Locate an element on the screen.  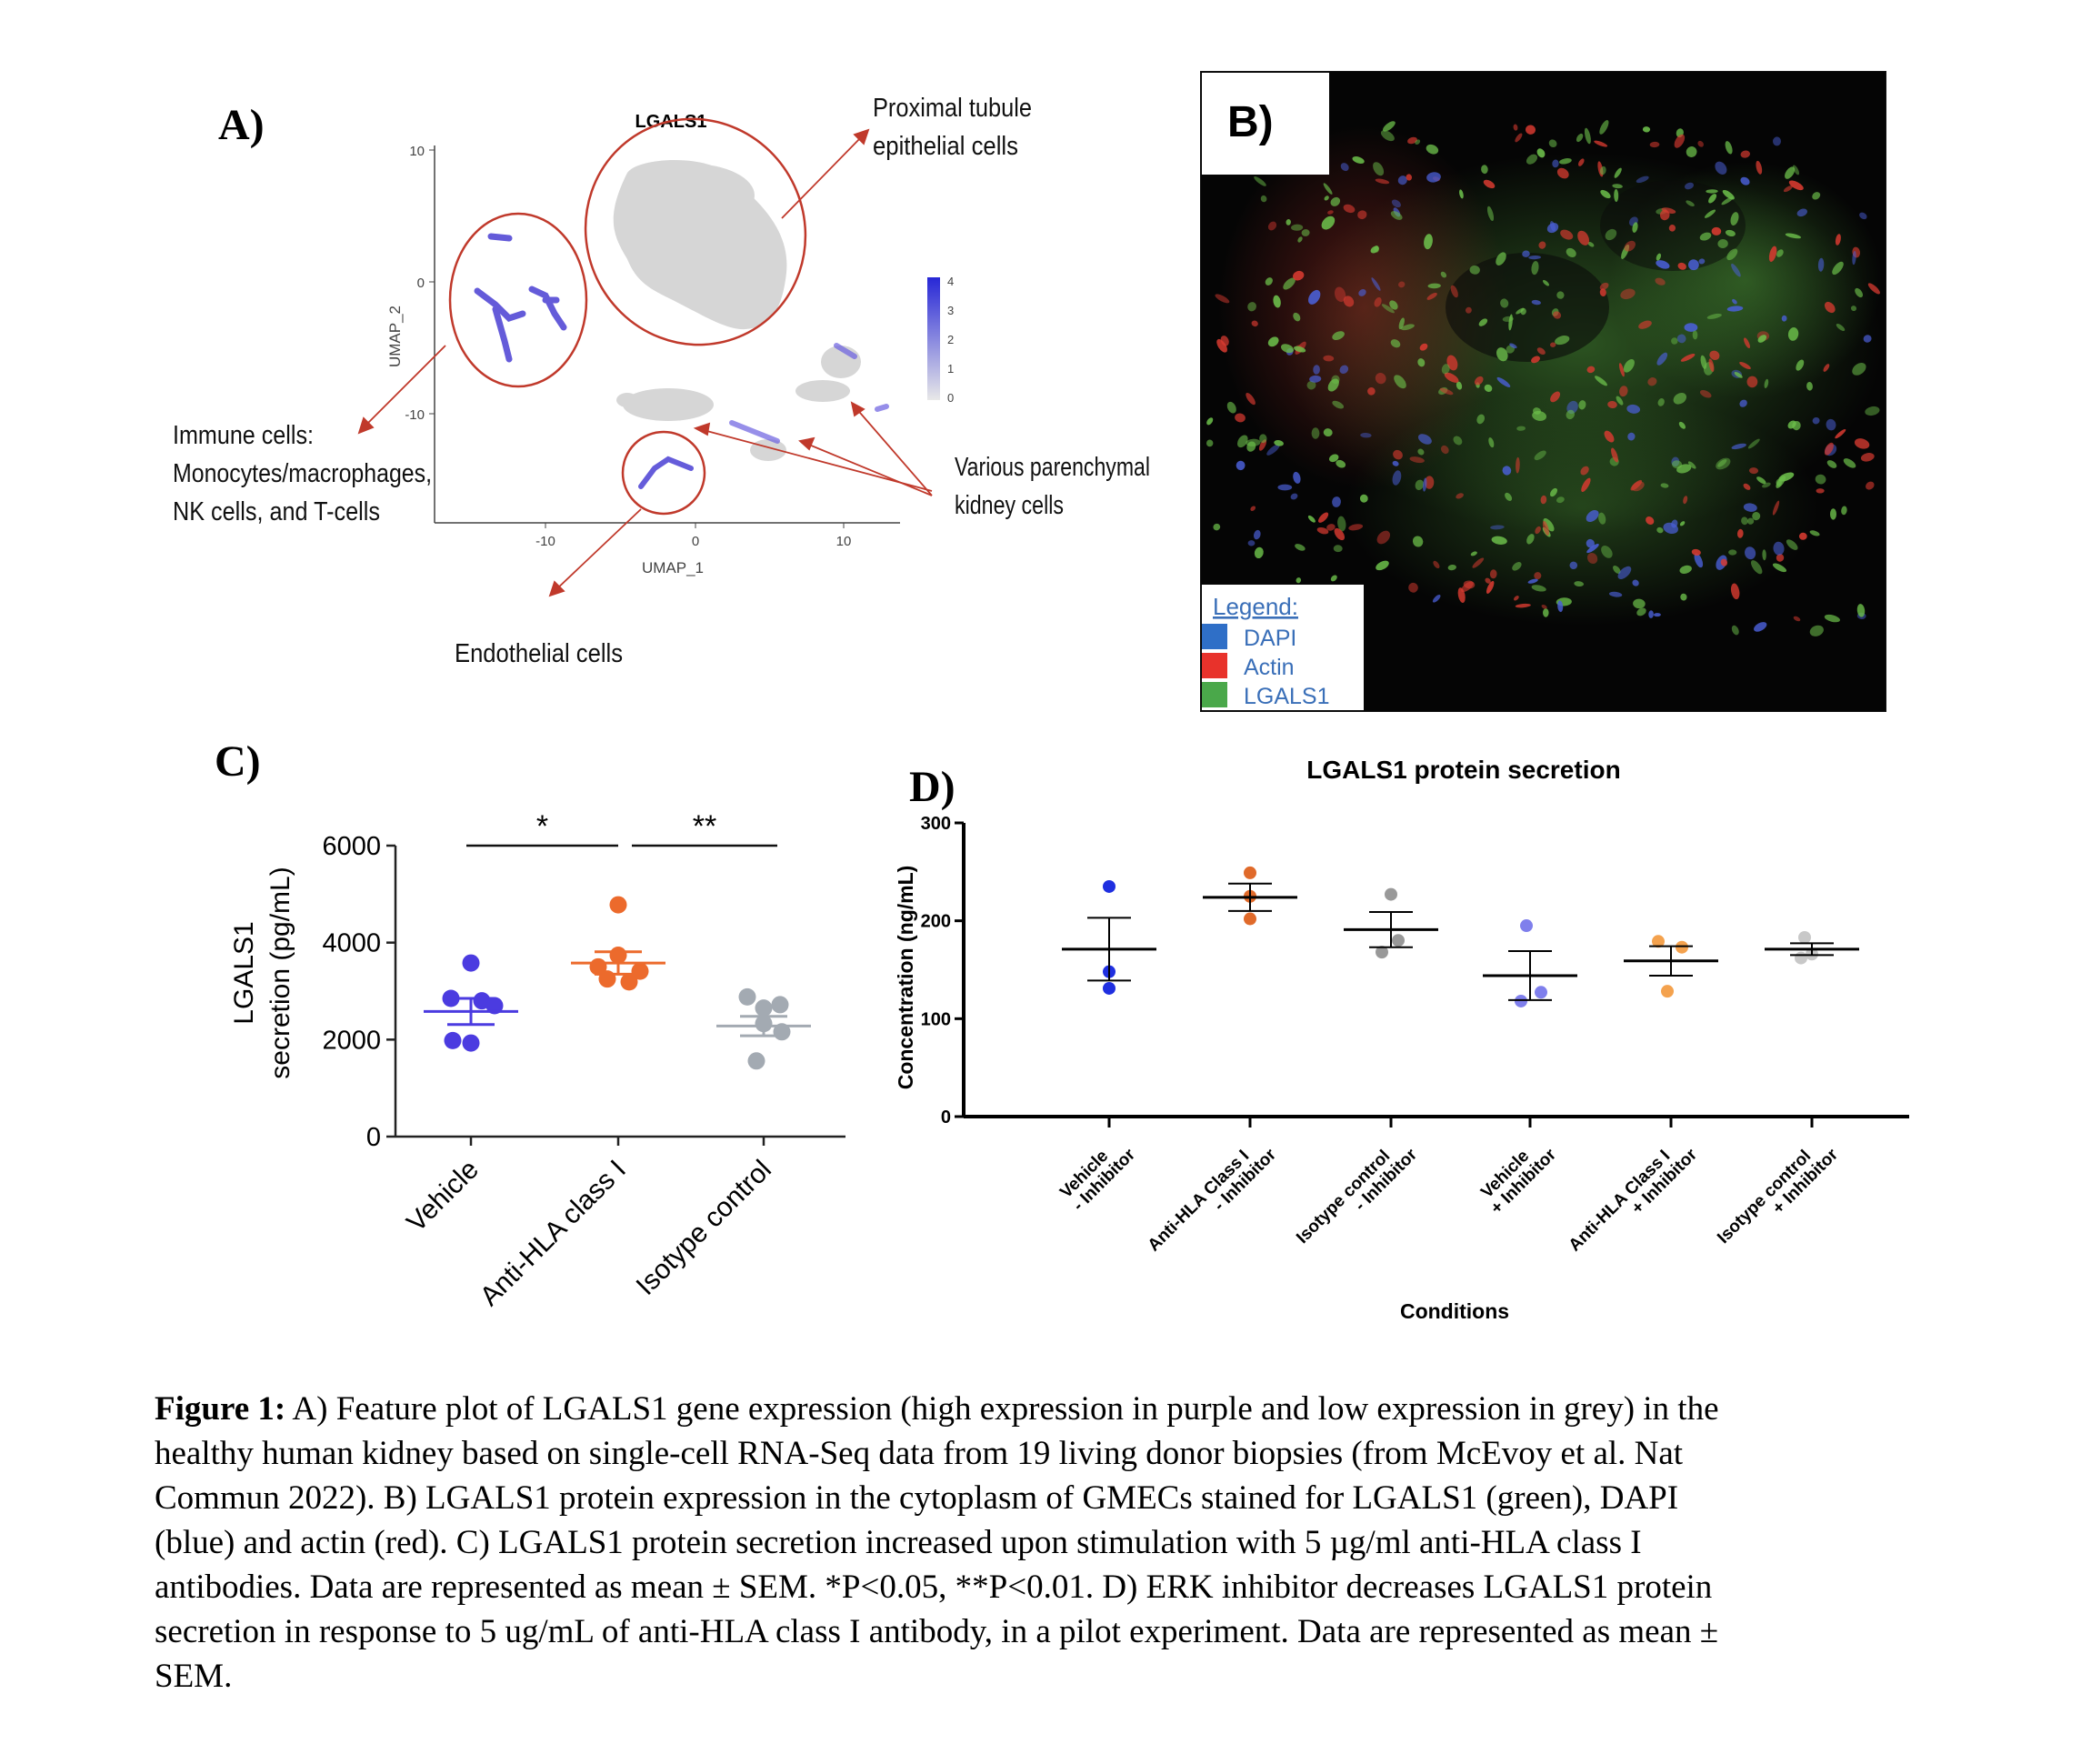
colorbar-ticks: 4 3 2 1 0 is located at coordinates (950, 340).